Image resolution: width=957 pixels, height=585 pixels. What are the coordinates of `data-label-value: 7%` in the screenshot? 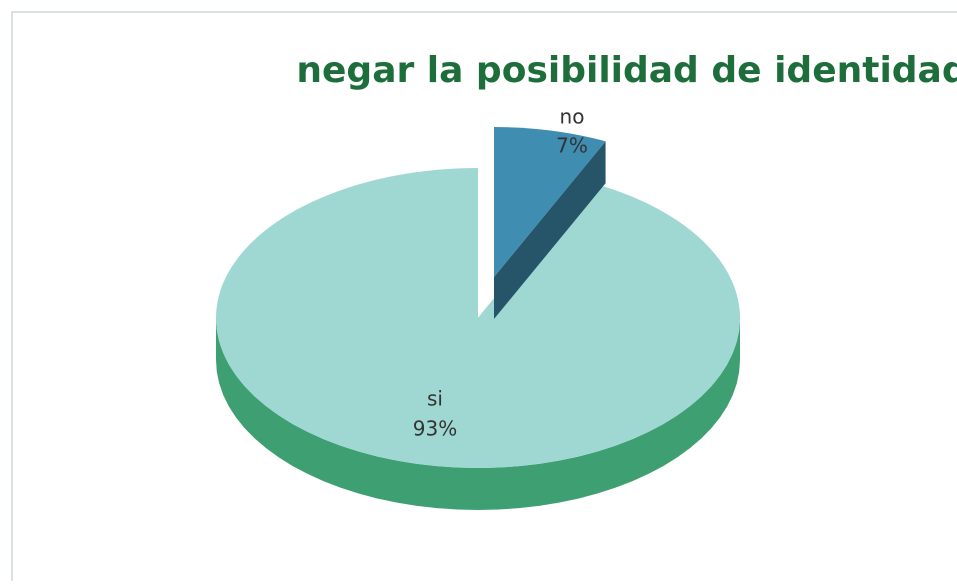 It's located at (572, 146).